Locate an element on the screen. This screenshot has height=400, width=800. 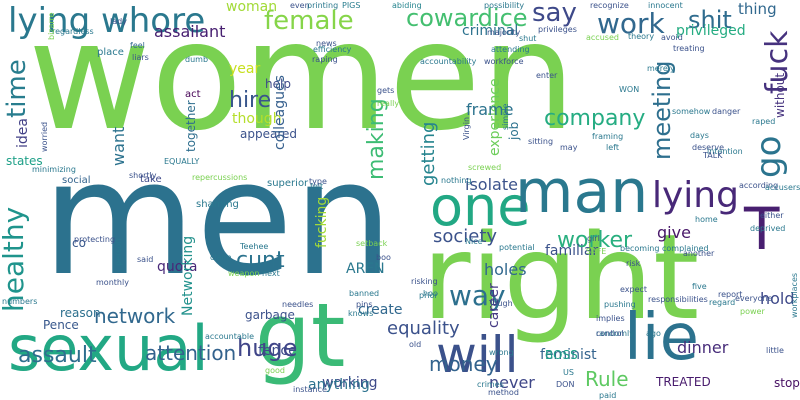
cloud-word: may is located at coordinates (569, 147).